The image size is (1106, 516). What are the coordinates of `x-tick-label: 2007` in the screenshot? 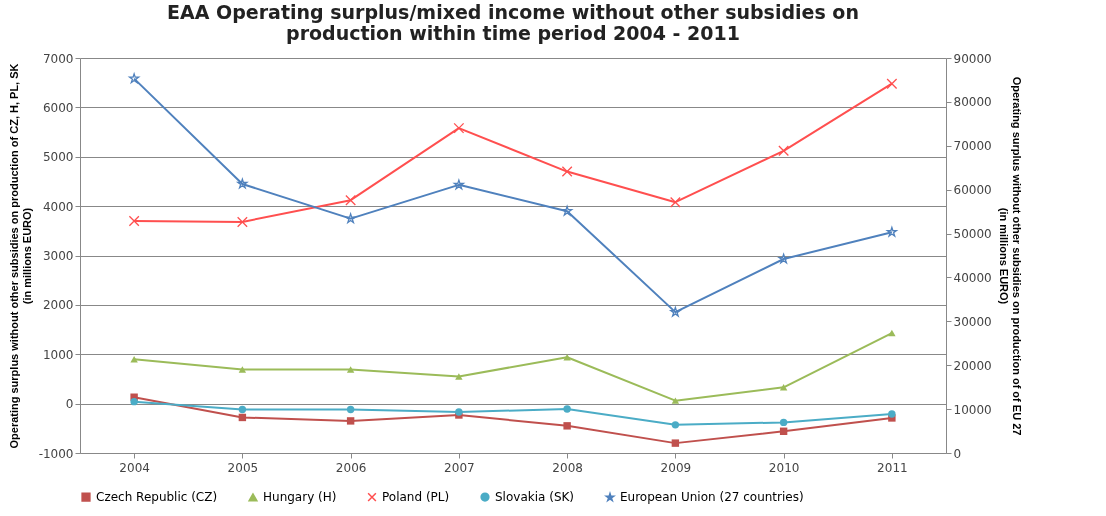 It's located at (459, 467).